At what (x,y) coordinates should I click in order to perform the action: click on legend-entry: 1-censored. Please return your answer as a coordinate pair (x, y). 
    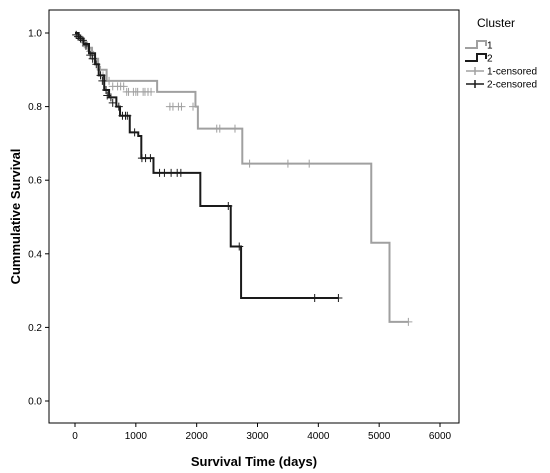
    Looking at the image, I should click on (501, 72).